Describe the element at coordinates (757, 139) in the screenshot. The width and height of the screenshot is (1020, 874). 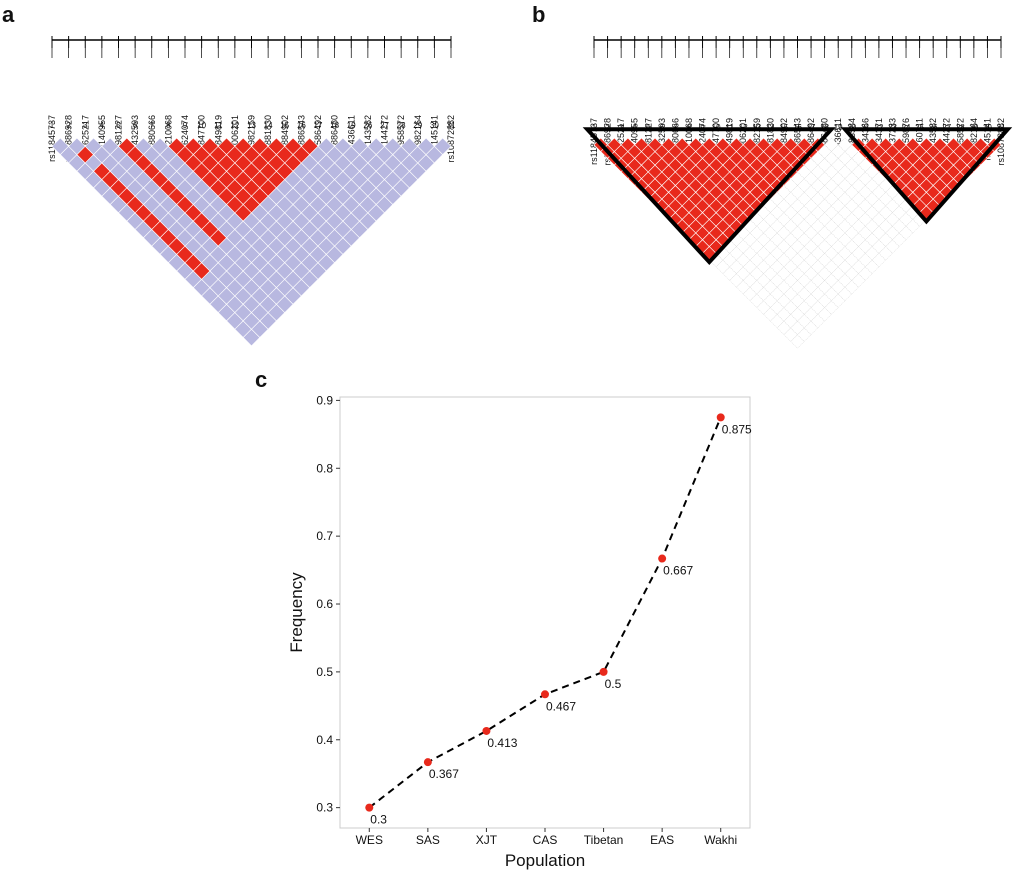
I see `snp-label: rs4982159` at that location.